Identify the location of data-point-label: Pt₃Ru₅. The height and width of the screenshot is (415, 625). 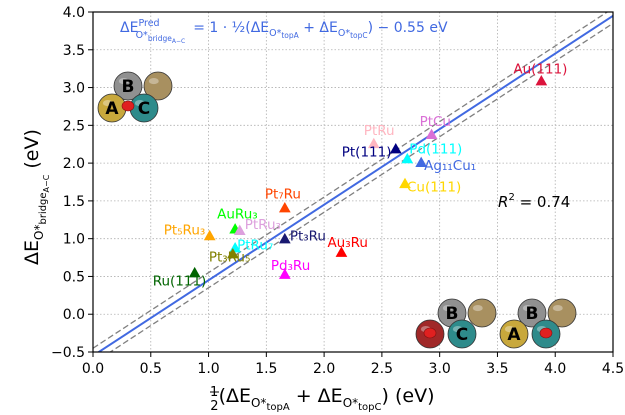
(230, 258).